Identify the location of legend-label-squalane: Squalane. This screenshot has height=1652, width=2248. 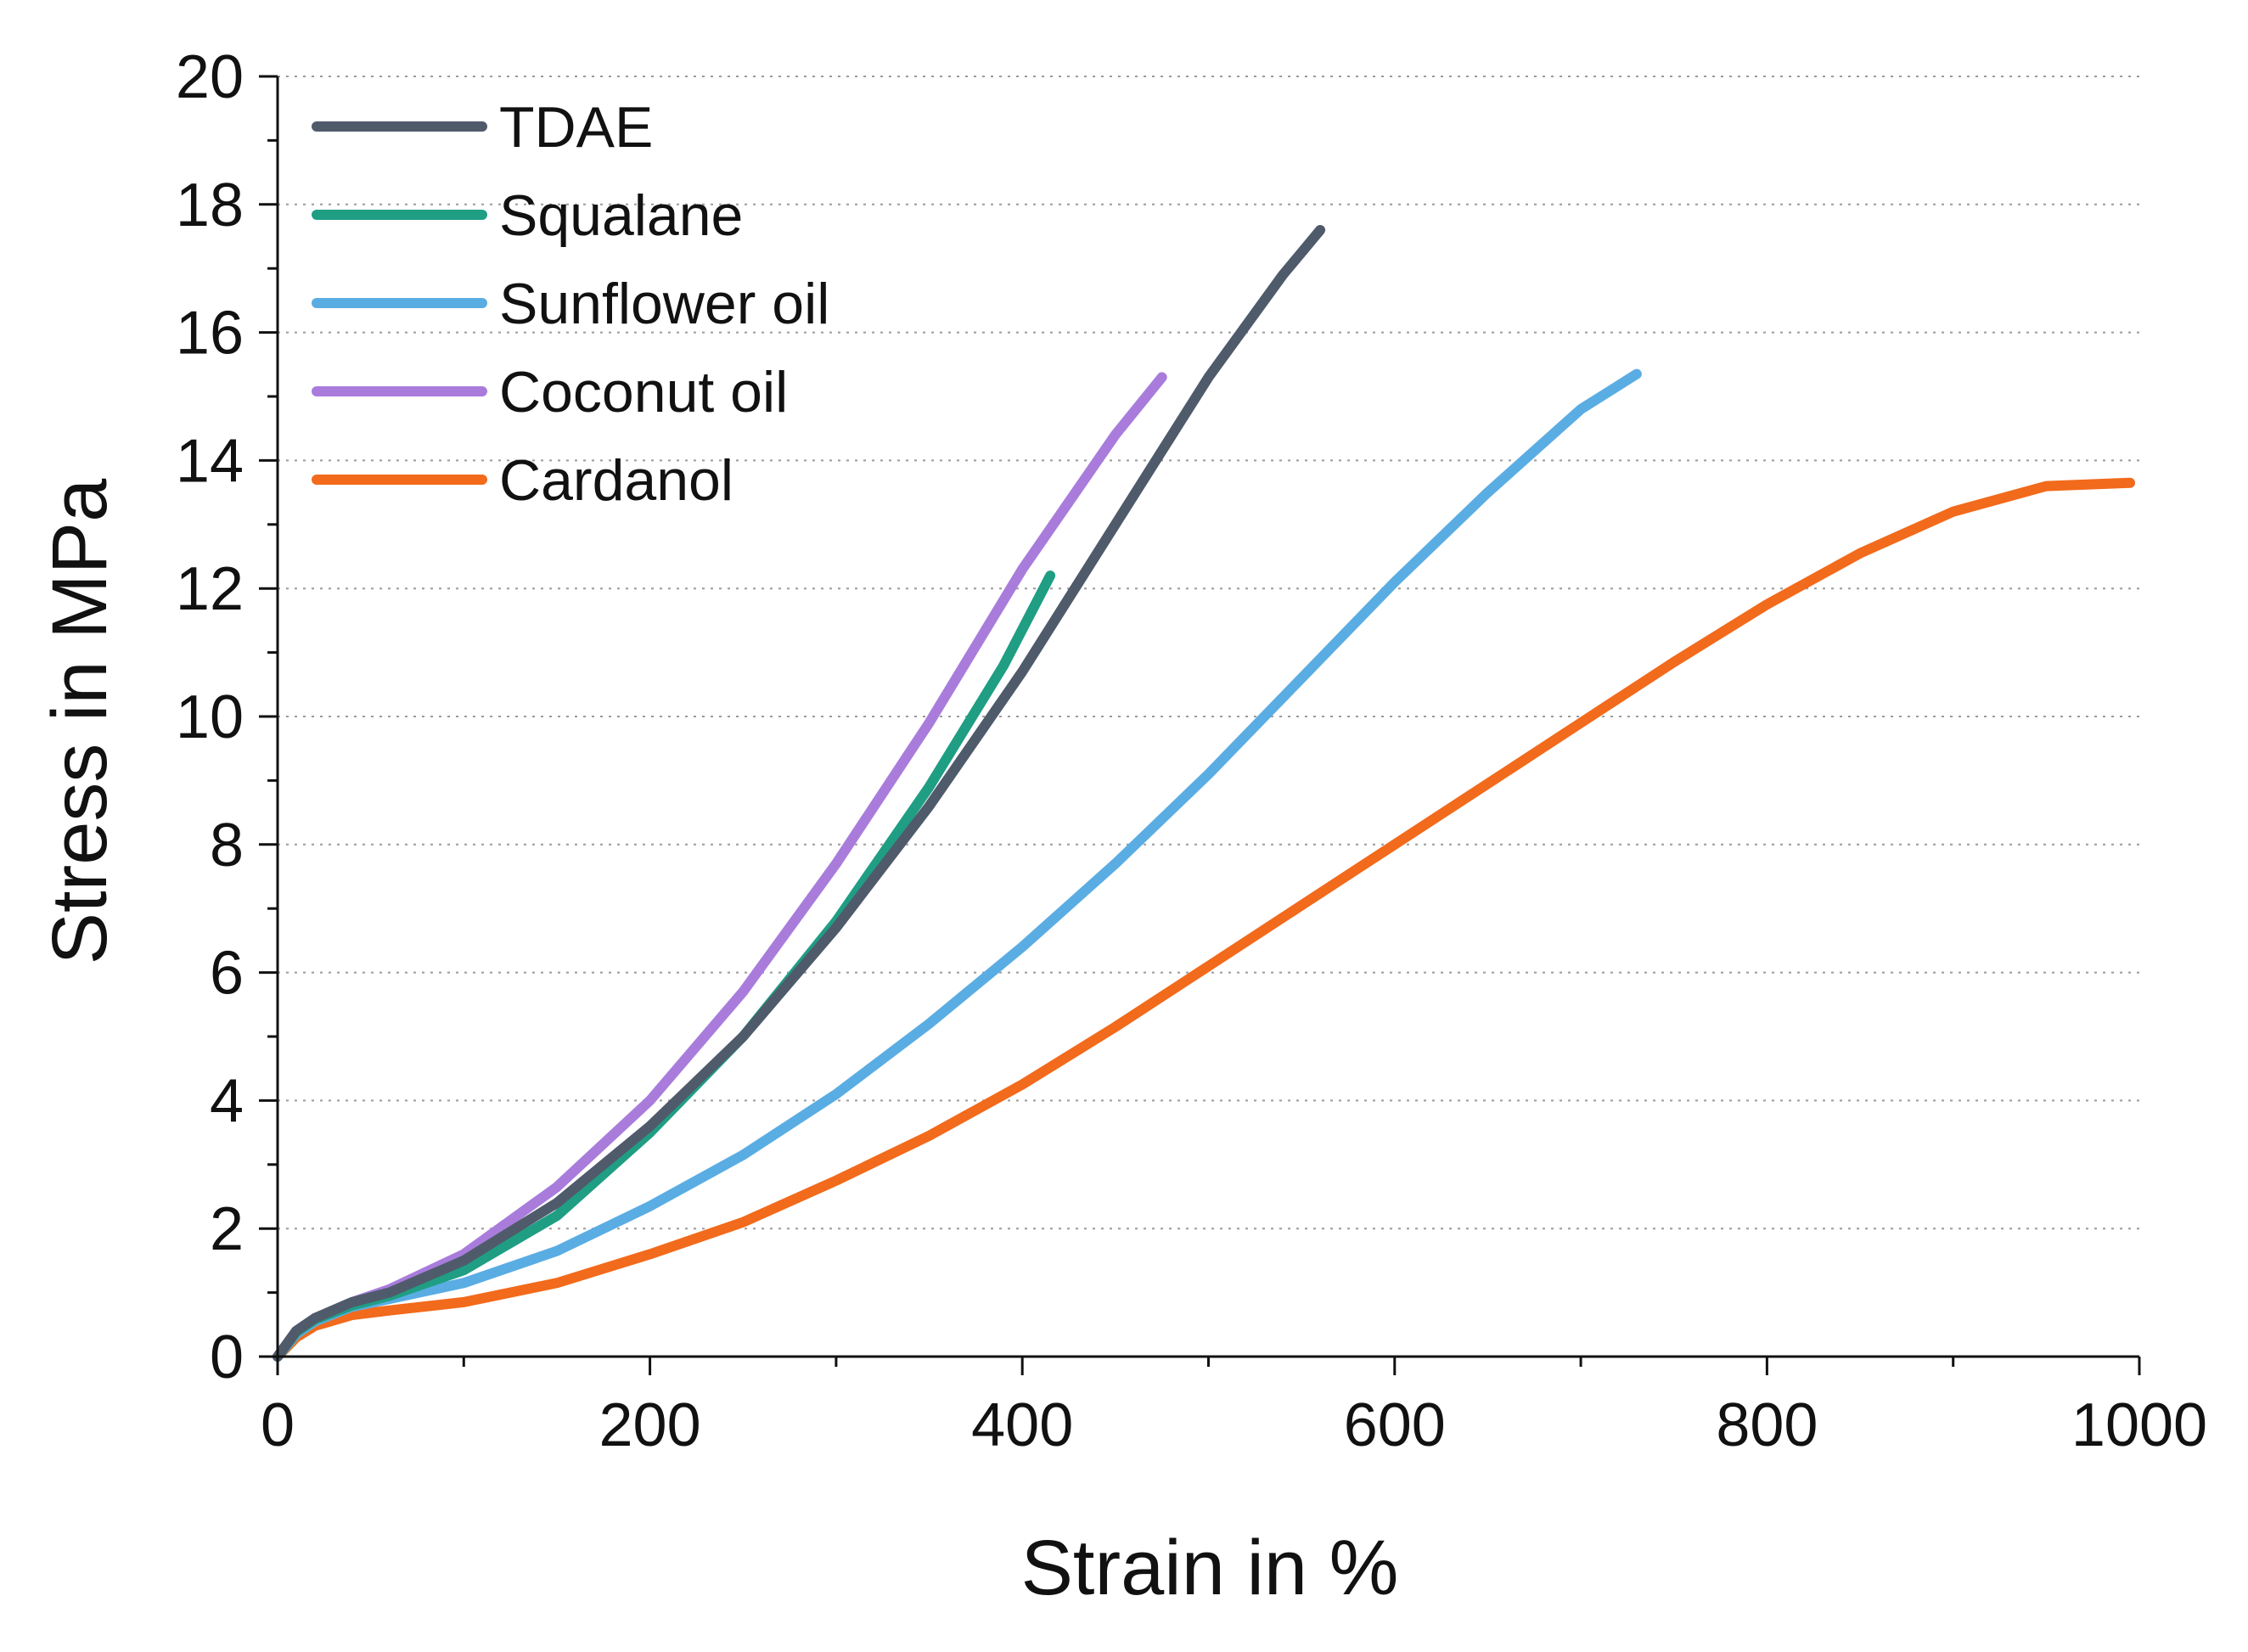
(621, 215).